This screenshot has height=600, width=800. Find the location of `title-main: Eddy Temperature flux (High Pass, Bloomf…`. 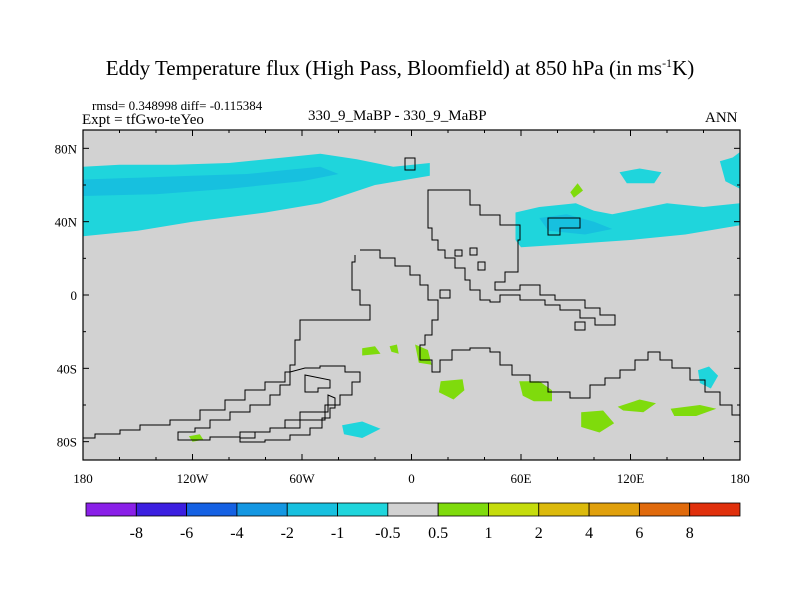

title-main: Eddy Temperature flux (High Pass, Bloomf… is located at coordinates (384, 68).